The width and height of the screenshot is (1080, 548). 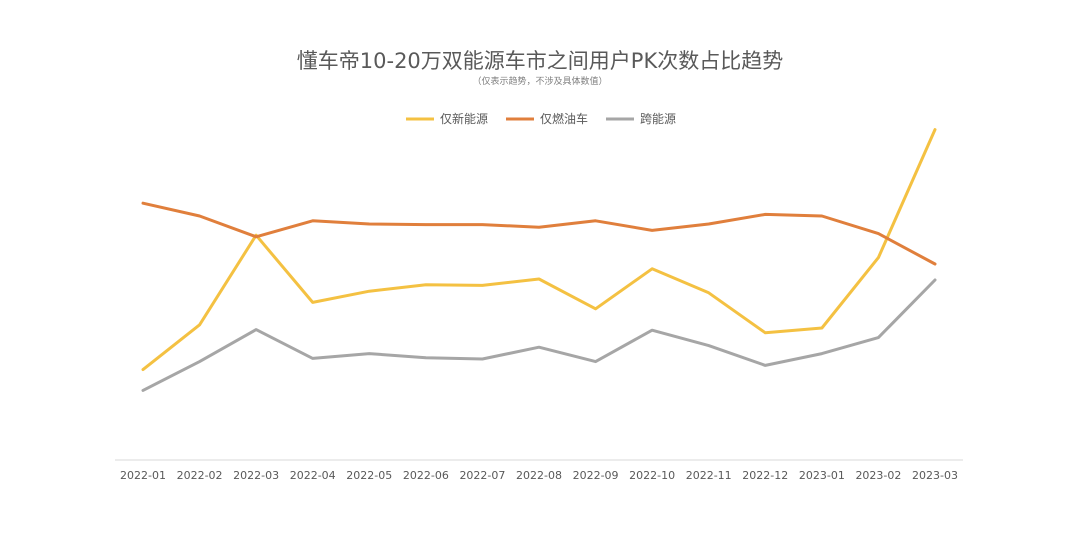 I want to click on x-tick-label-2023-01: 2023-01, so click(x=822, y=475).